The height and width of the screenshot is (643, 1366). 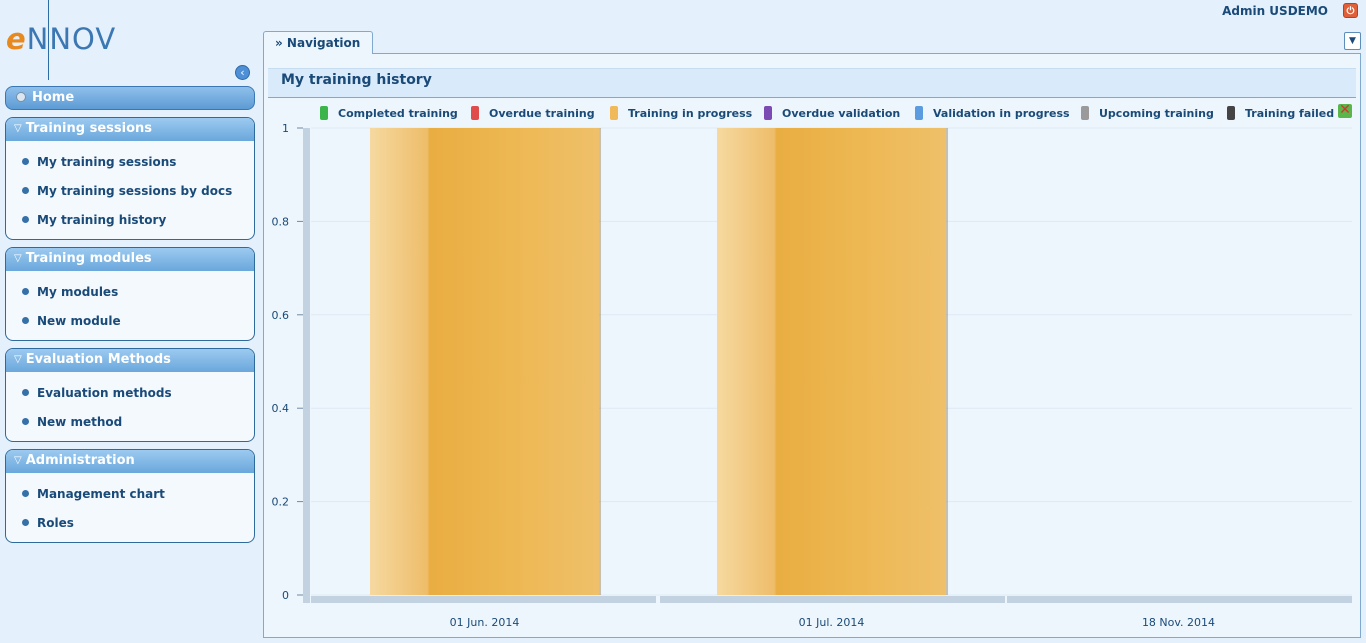 I want to click on sidebar-item-my-training-sessions-by-docs: My training sessions by docs, so click(x=130, y=191).